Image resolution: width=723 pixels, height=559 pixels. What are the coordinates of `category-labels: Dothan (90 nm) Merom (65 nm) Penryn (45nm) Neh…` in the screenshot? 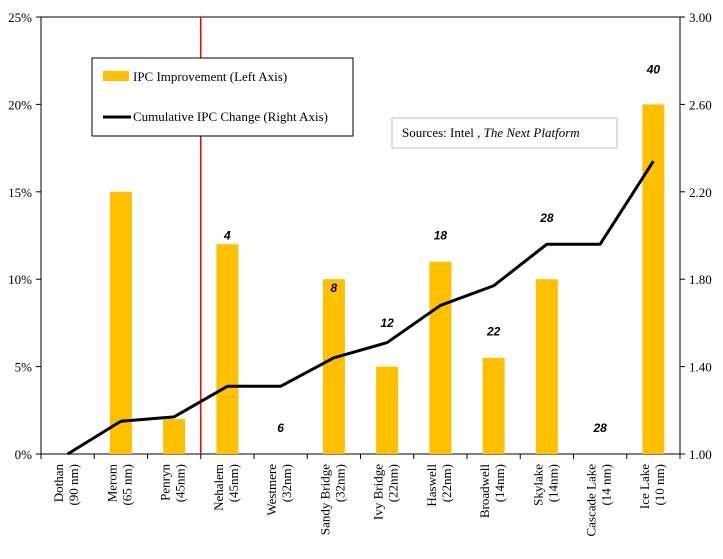 It's located at (359, 500).